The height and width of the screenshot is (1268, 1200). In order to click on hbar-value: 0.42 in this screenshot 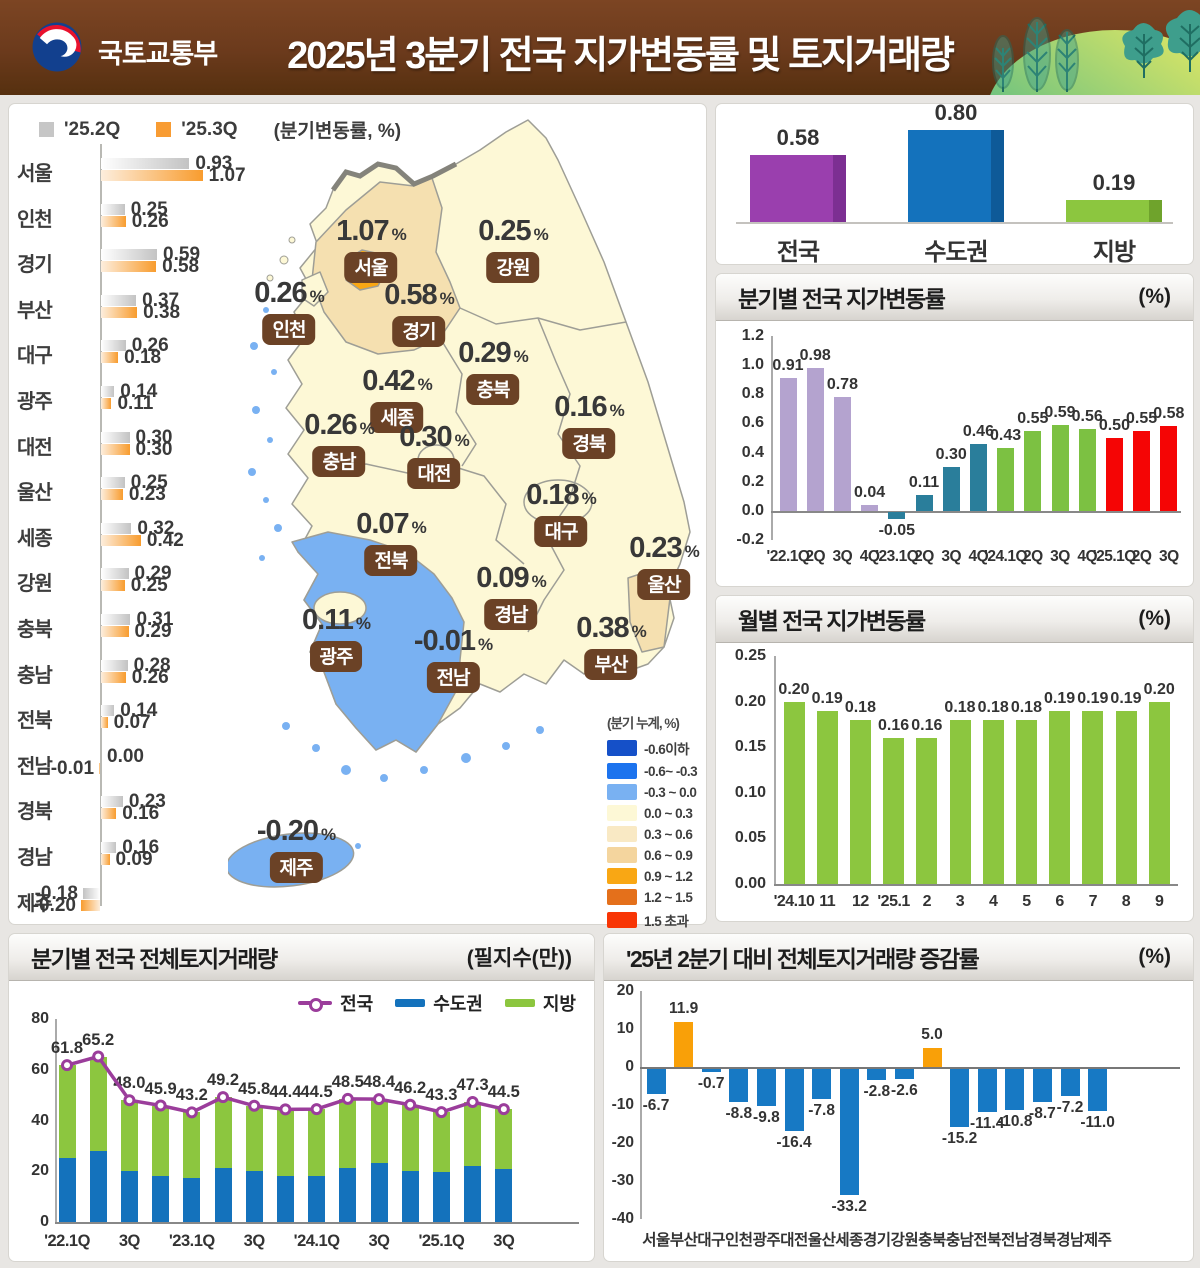, I will do `click(165, 540)`.